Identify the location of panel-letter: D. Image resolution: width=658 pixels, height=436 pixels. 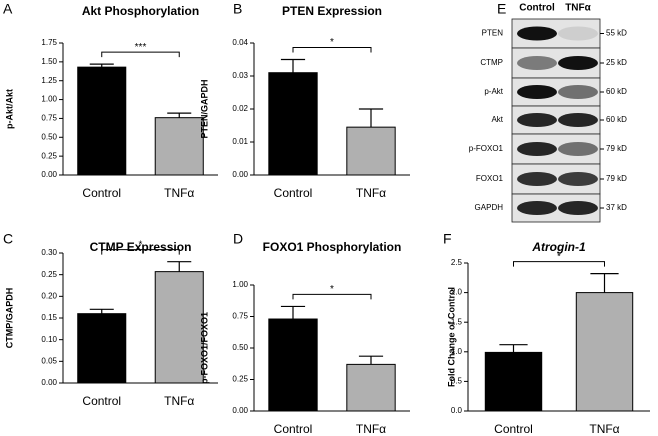
(238, 239).